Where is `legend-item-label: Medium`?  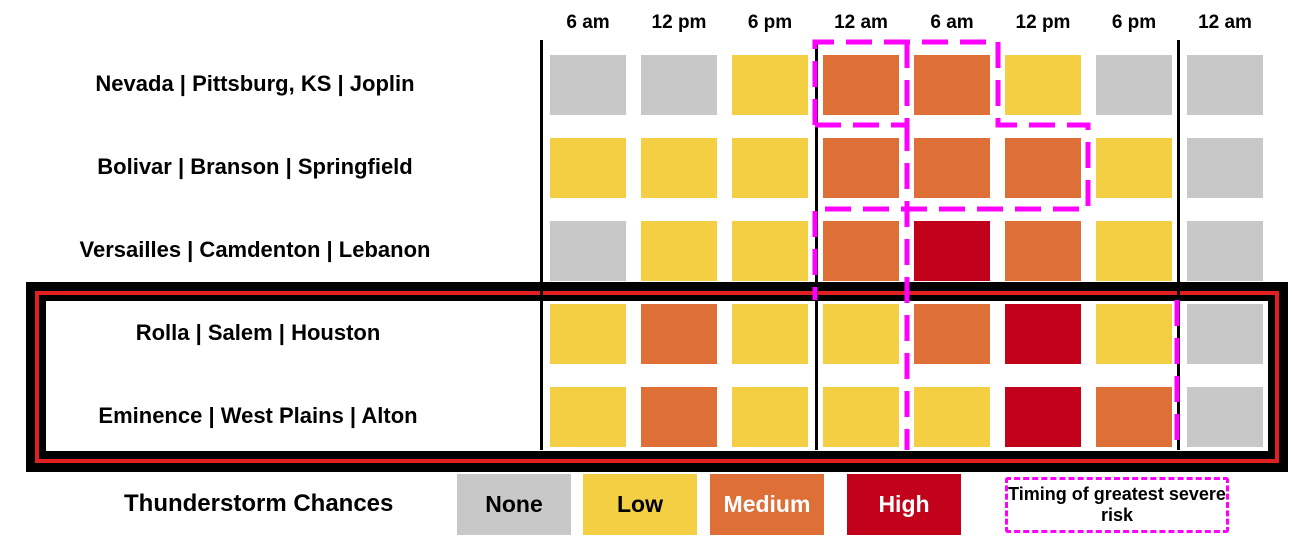 legend-item-label: Medium is located at coordinates (767, 504).